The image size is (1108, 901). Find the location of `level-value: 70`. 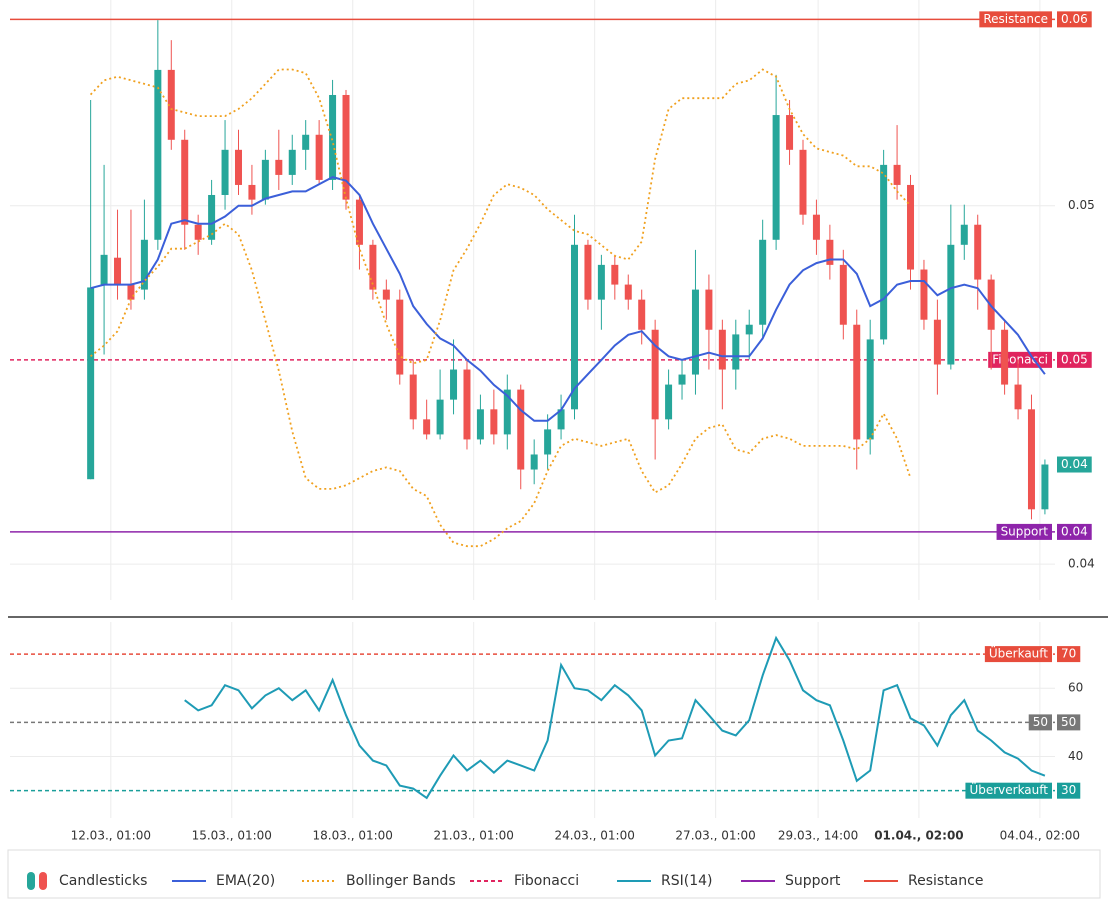

level-value: 70 is located at coordinates (1068, 654).